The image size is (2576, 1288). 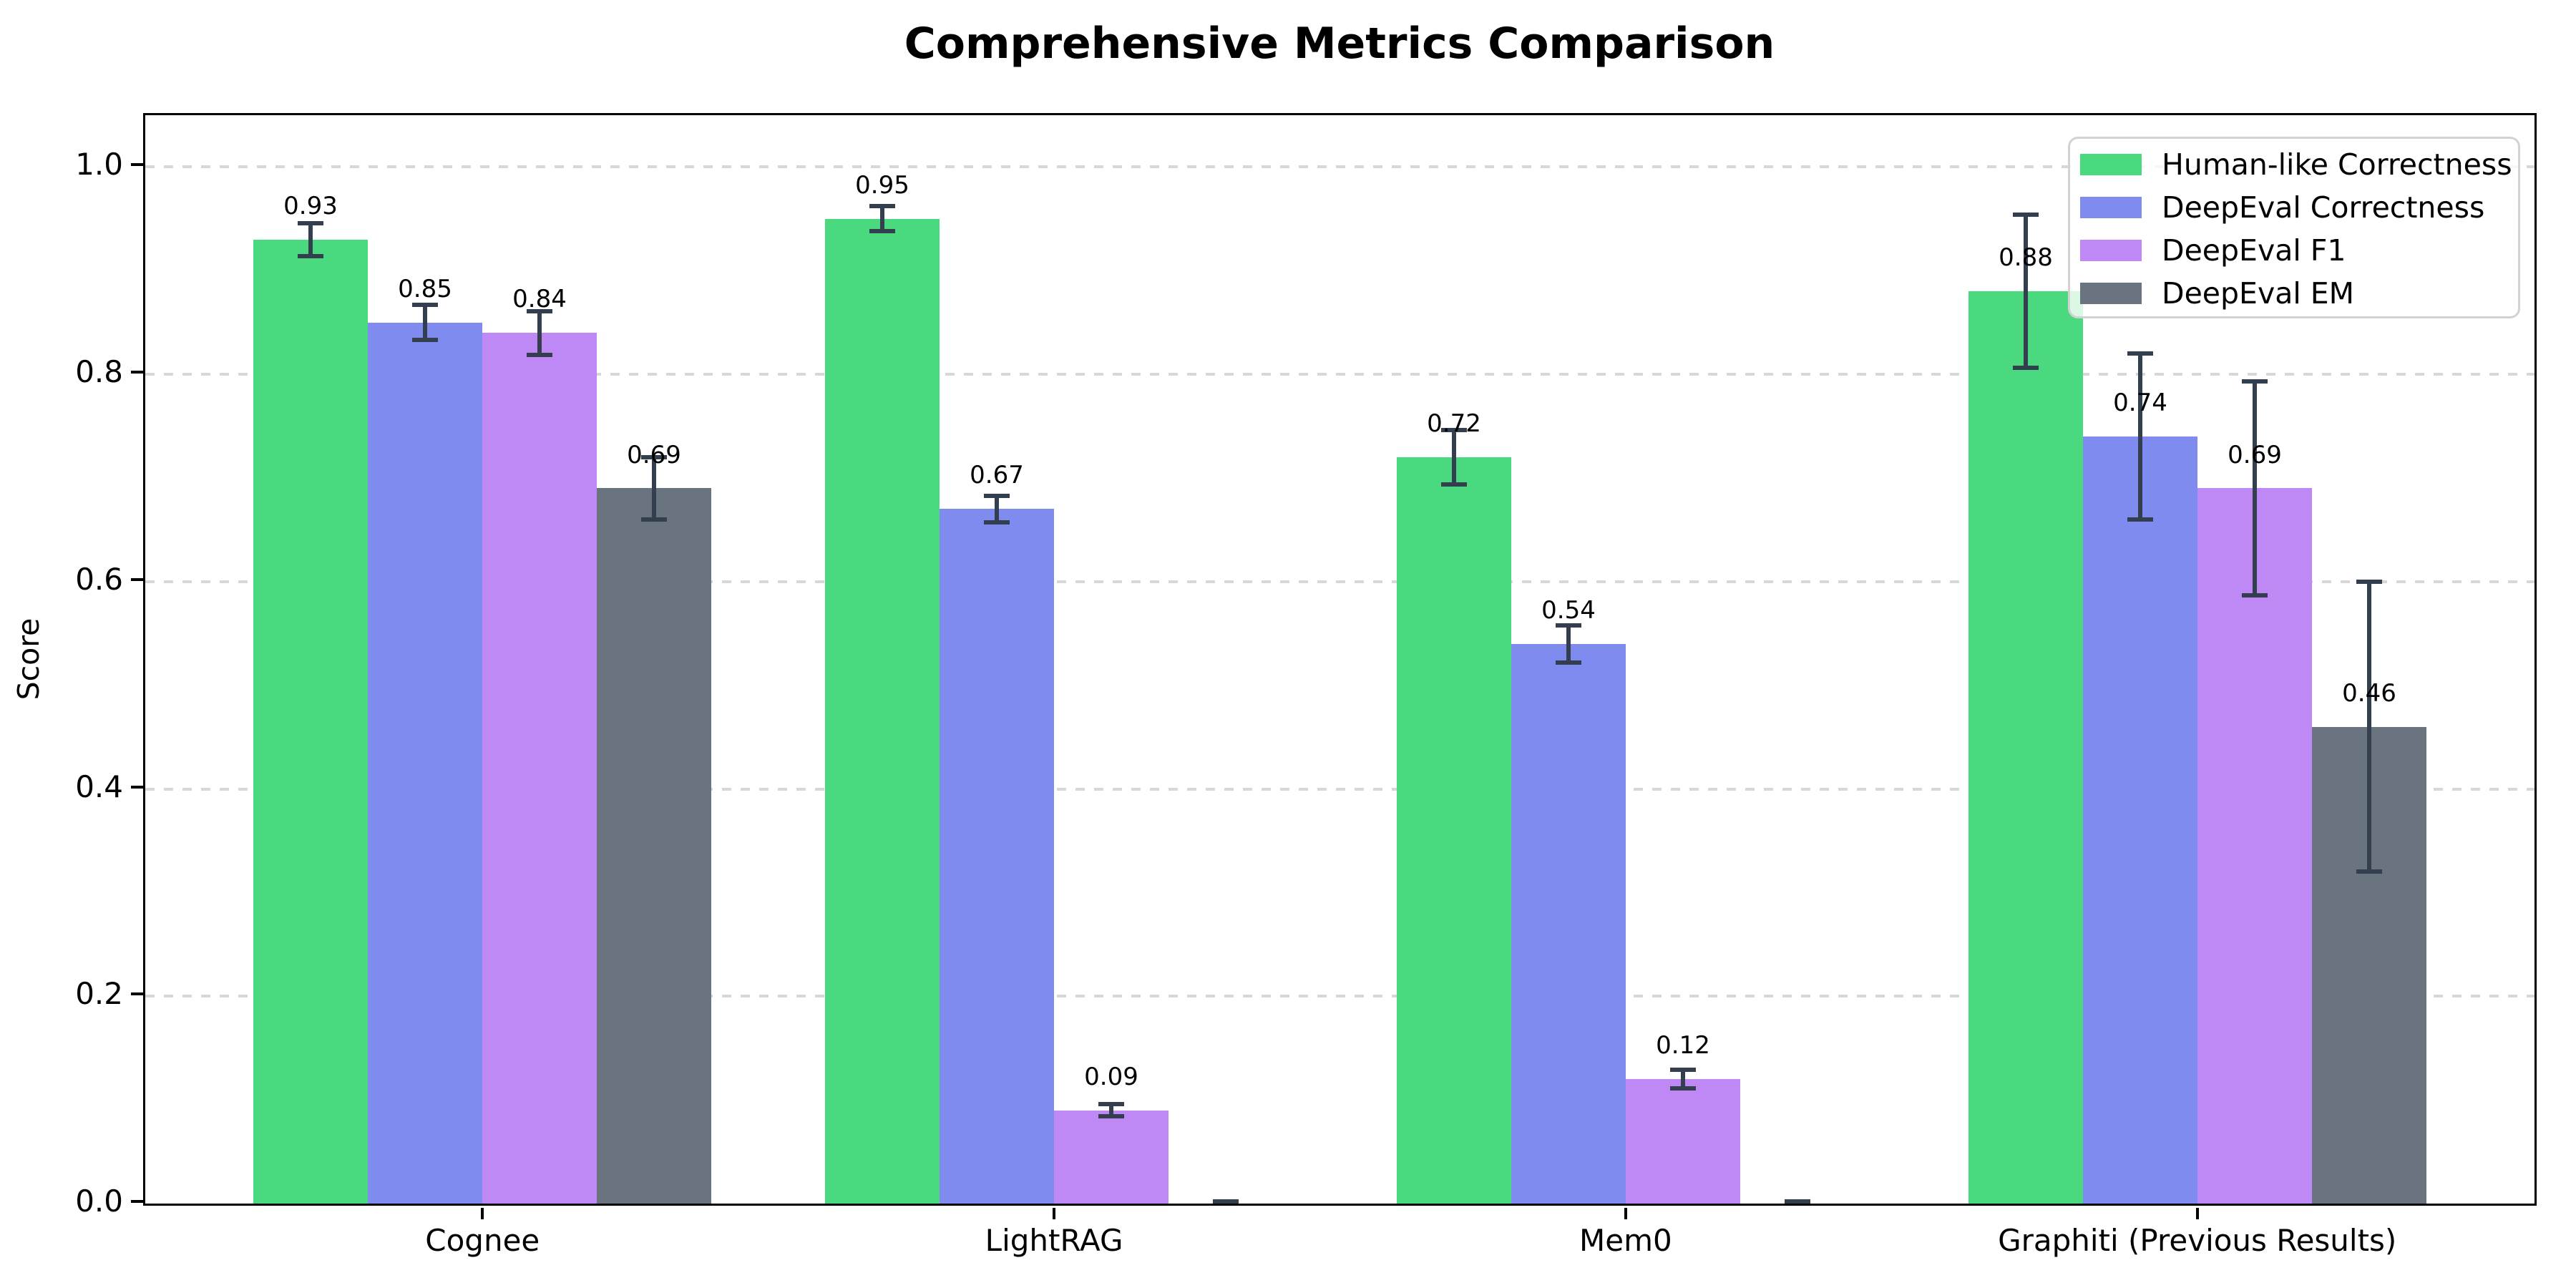 I want to click on y-tick-label: 0.6, so click(x=99, y=579).